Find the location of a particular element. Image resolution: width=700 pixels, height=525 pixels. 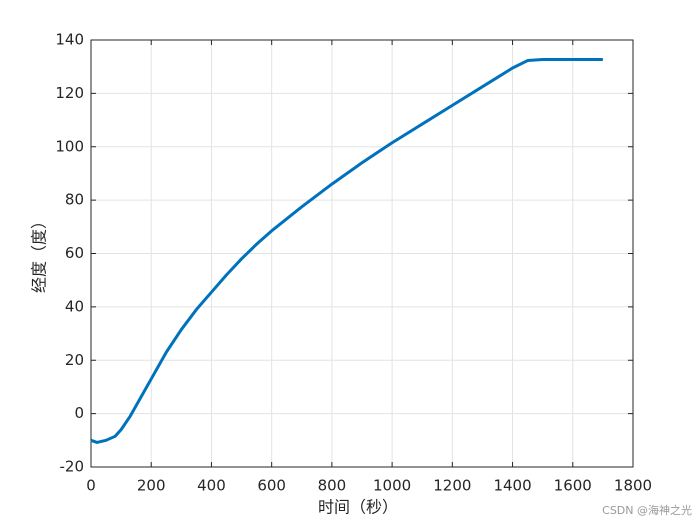

y-tick-label: 60 is located at coordinates (74, 253).